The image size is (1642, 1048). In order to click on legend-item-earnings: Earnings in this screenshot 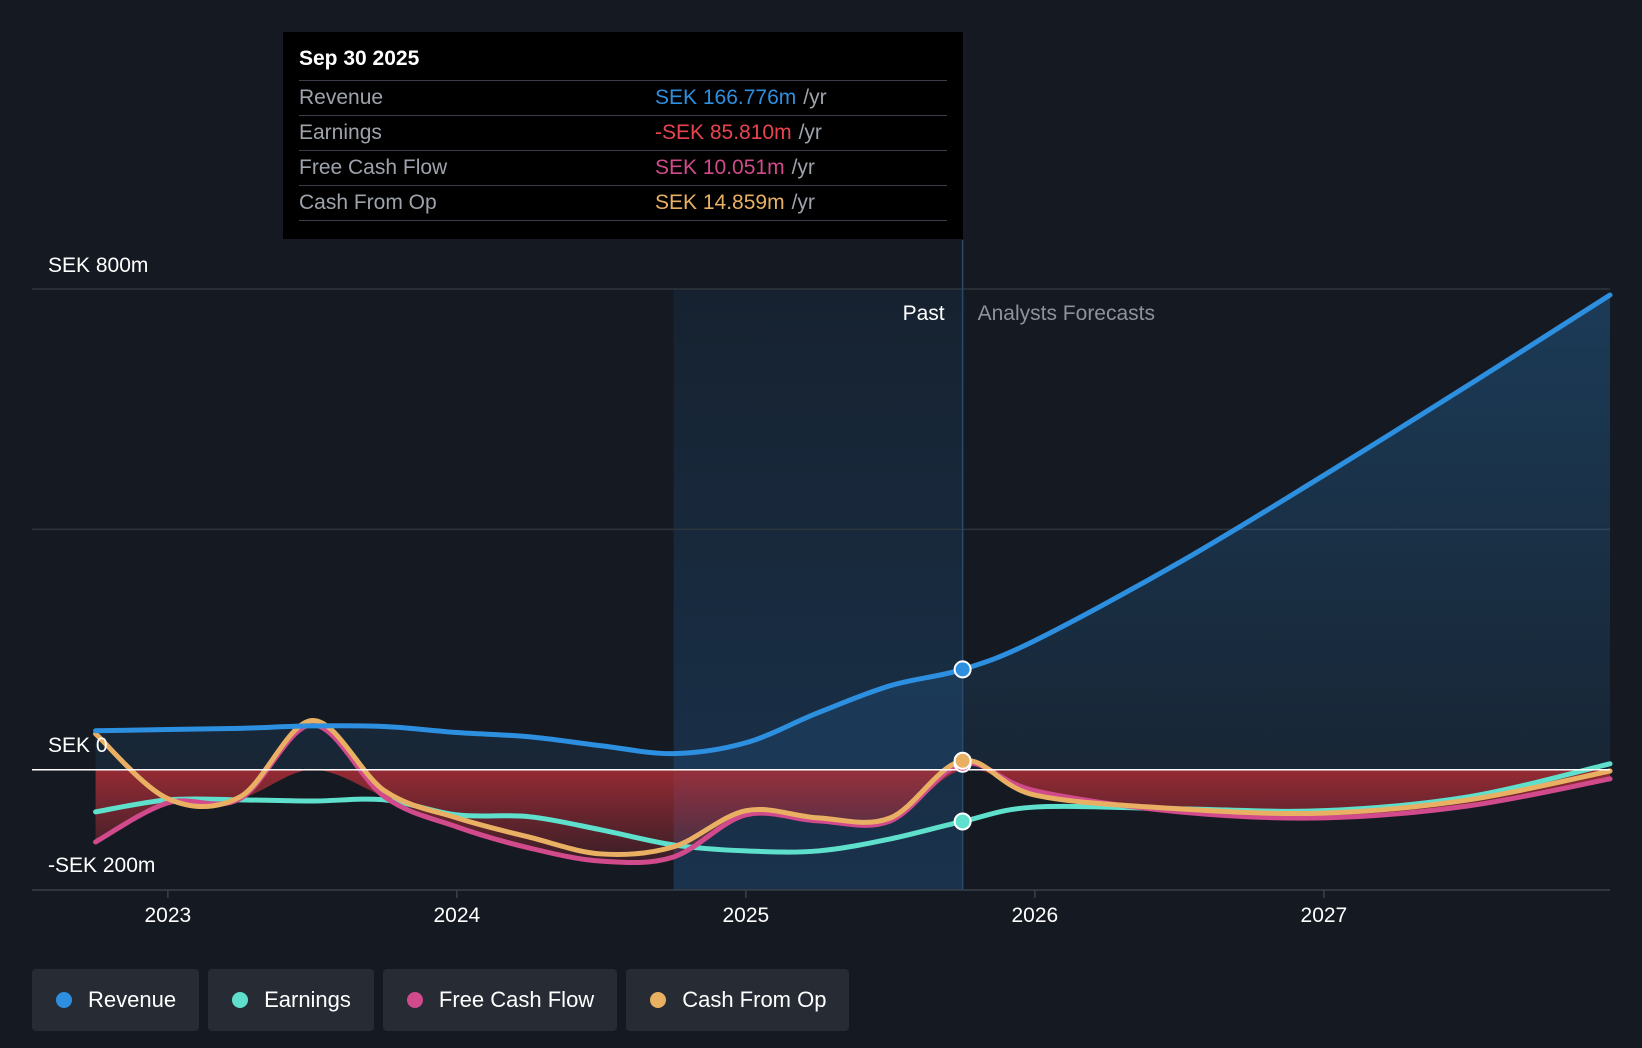, I will do `click(291, 1000)`.